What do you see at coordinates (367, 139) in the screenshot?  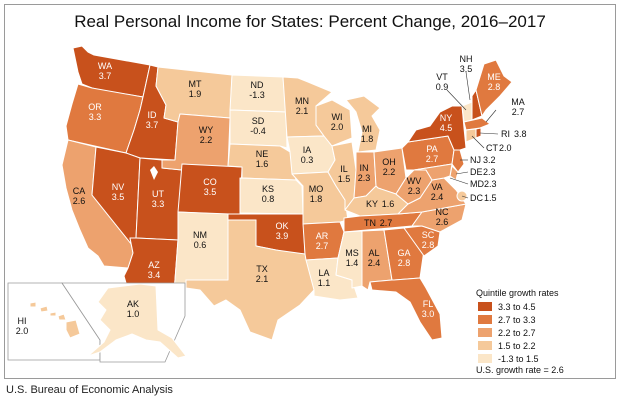 I see `label-mi-value: 1.8` at bounding box center [367, 139].